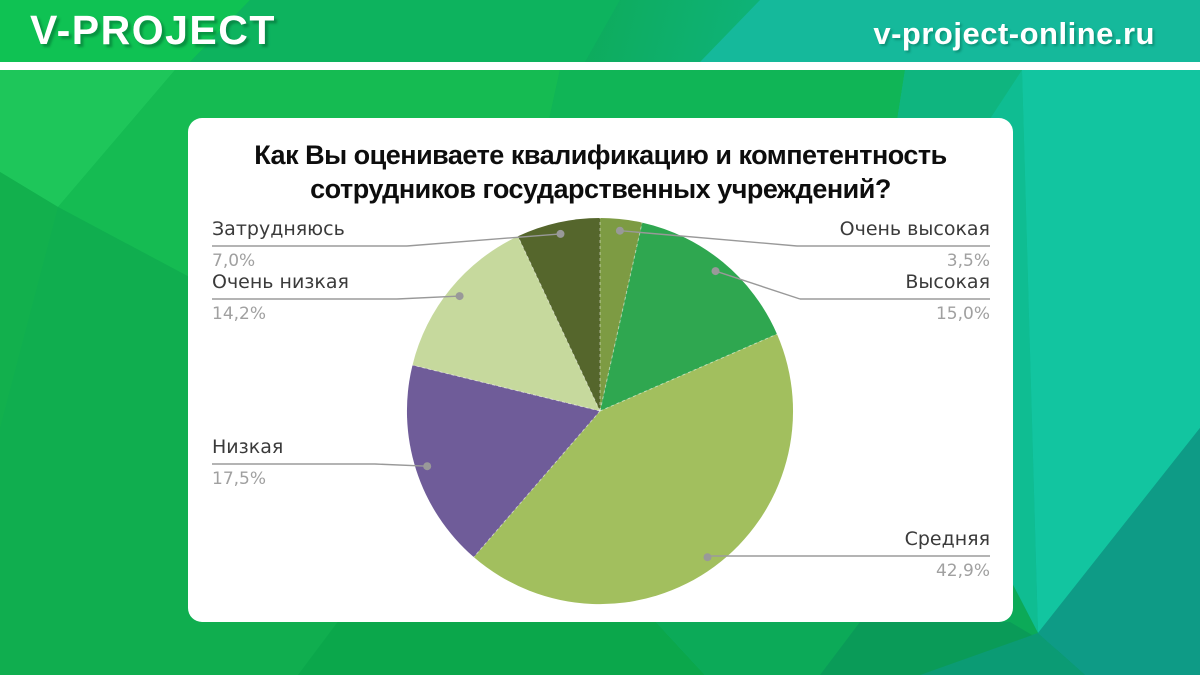 The height and width of the screenshot is (675, 1200). Describe the element at coordinates (600, 31) in the screenshot. I see `header: V-PROJECT v-project-online.ru` at that location.